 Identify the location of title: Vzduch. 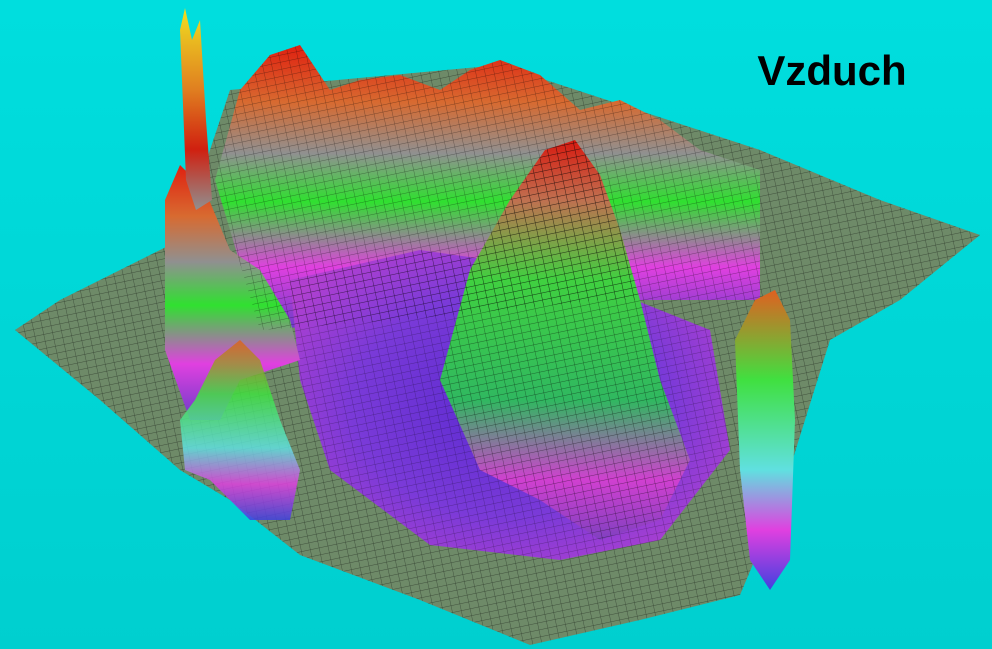
(831, 70).